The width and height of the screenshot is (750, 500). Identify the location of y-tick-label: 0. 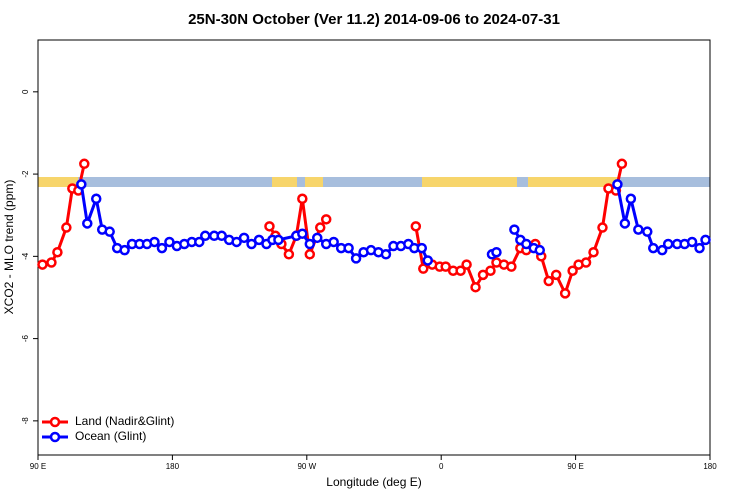
(25, 91).